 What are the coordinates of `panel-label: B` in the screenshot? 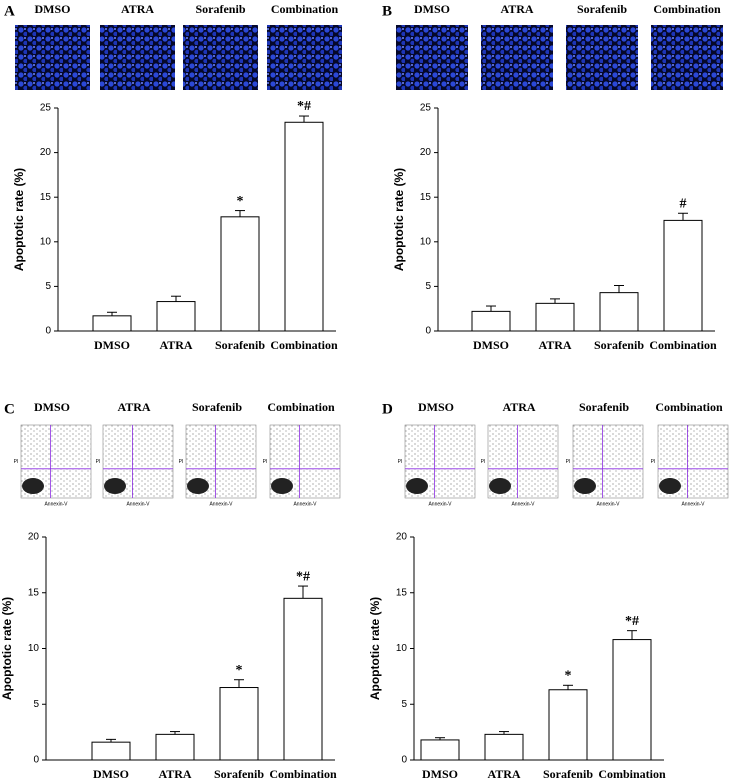 It's located at (387, 11).